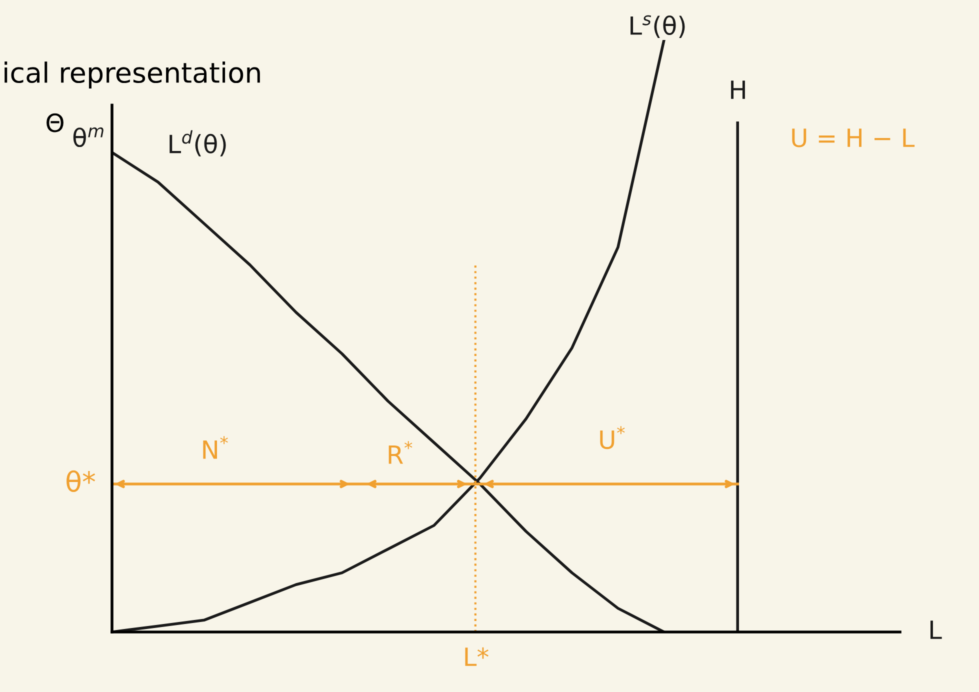 This screenshot has height=692, width=979. What do you see at coordinates (88, 137) in the screenshot?
I see `annotation: θ$^{m}$` at bounding box center [88, 137].